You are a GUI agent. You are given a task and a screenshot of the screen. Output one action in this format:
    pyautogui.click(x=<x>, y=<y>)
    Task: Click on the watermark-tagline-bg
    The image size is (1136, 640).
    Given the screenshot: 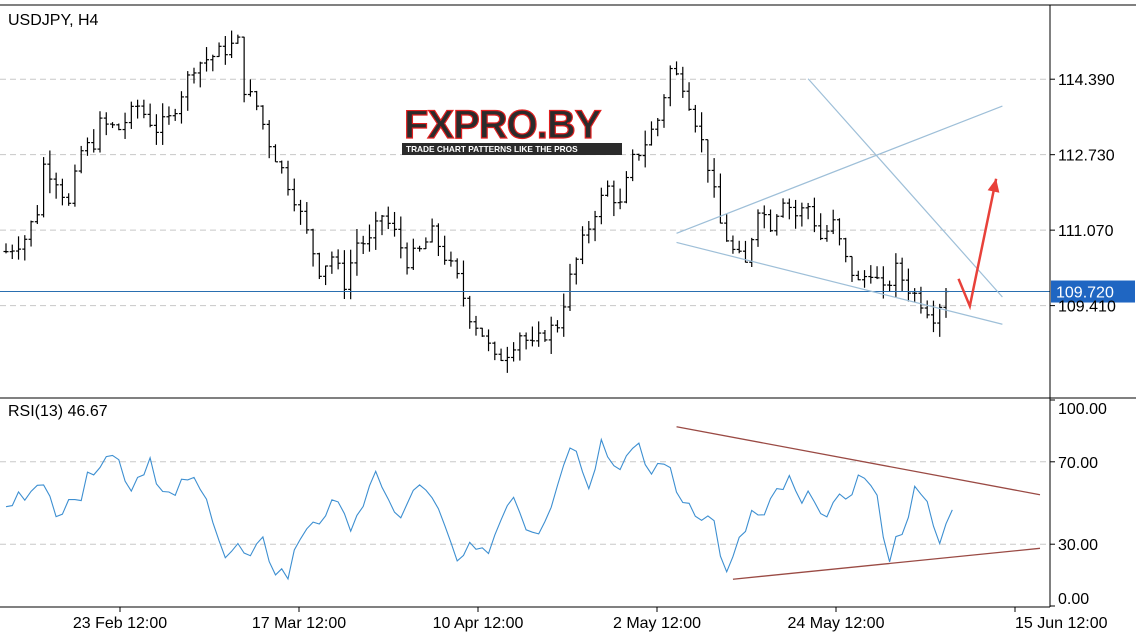 What is the action you would take?
    pyautogui.click(x=512, y=149)
    